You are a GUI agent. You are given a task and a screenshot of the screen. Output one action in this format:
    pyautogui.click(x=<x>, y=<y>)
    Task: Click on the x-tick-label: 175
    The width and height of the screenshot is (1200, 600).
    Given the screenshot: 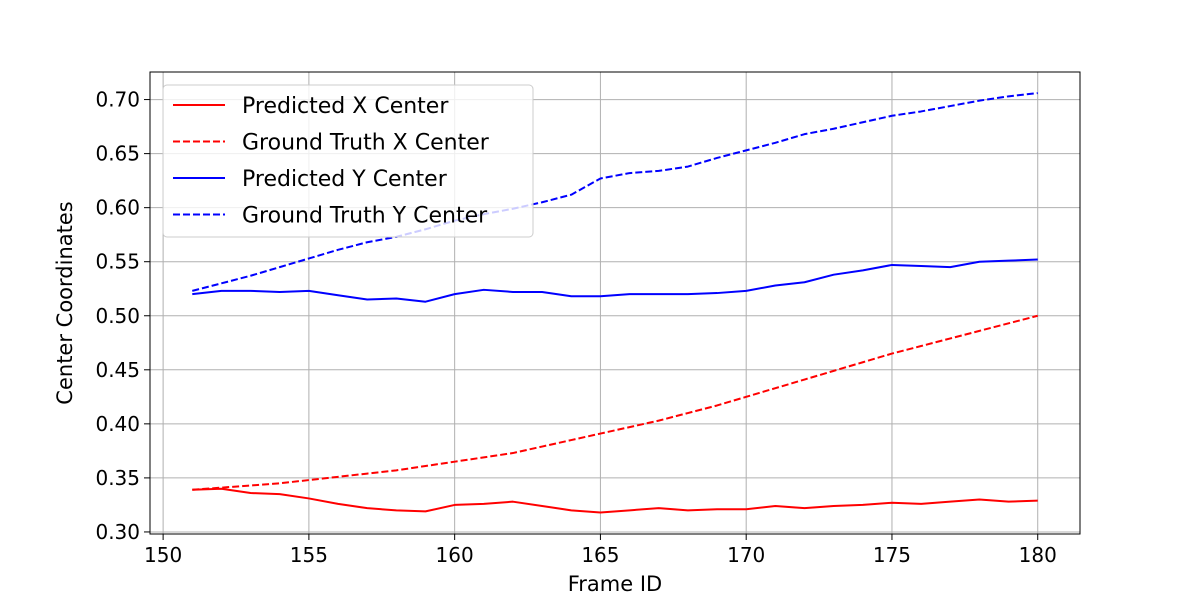 What is the action you would take?
    pyautogui.click(x=892, y=555)
    